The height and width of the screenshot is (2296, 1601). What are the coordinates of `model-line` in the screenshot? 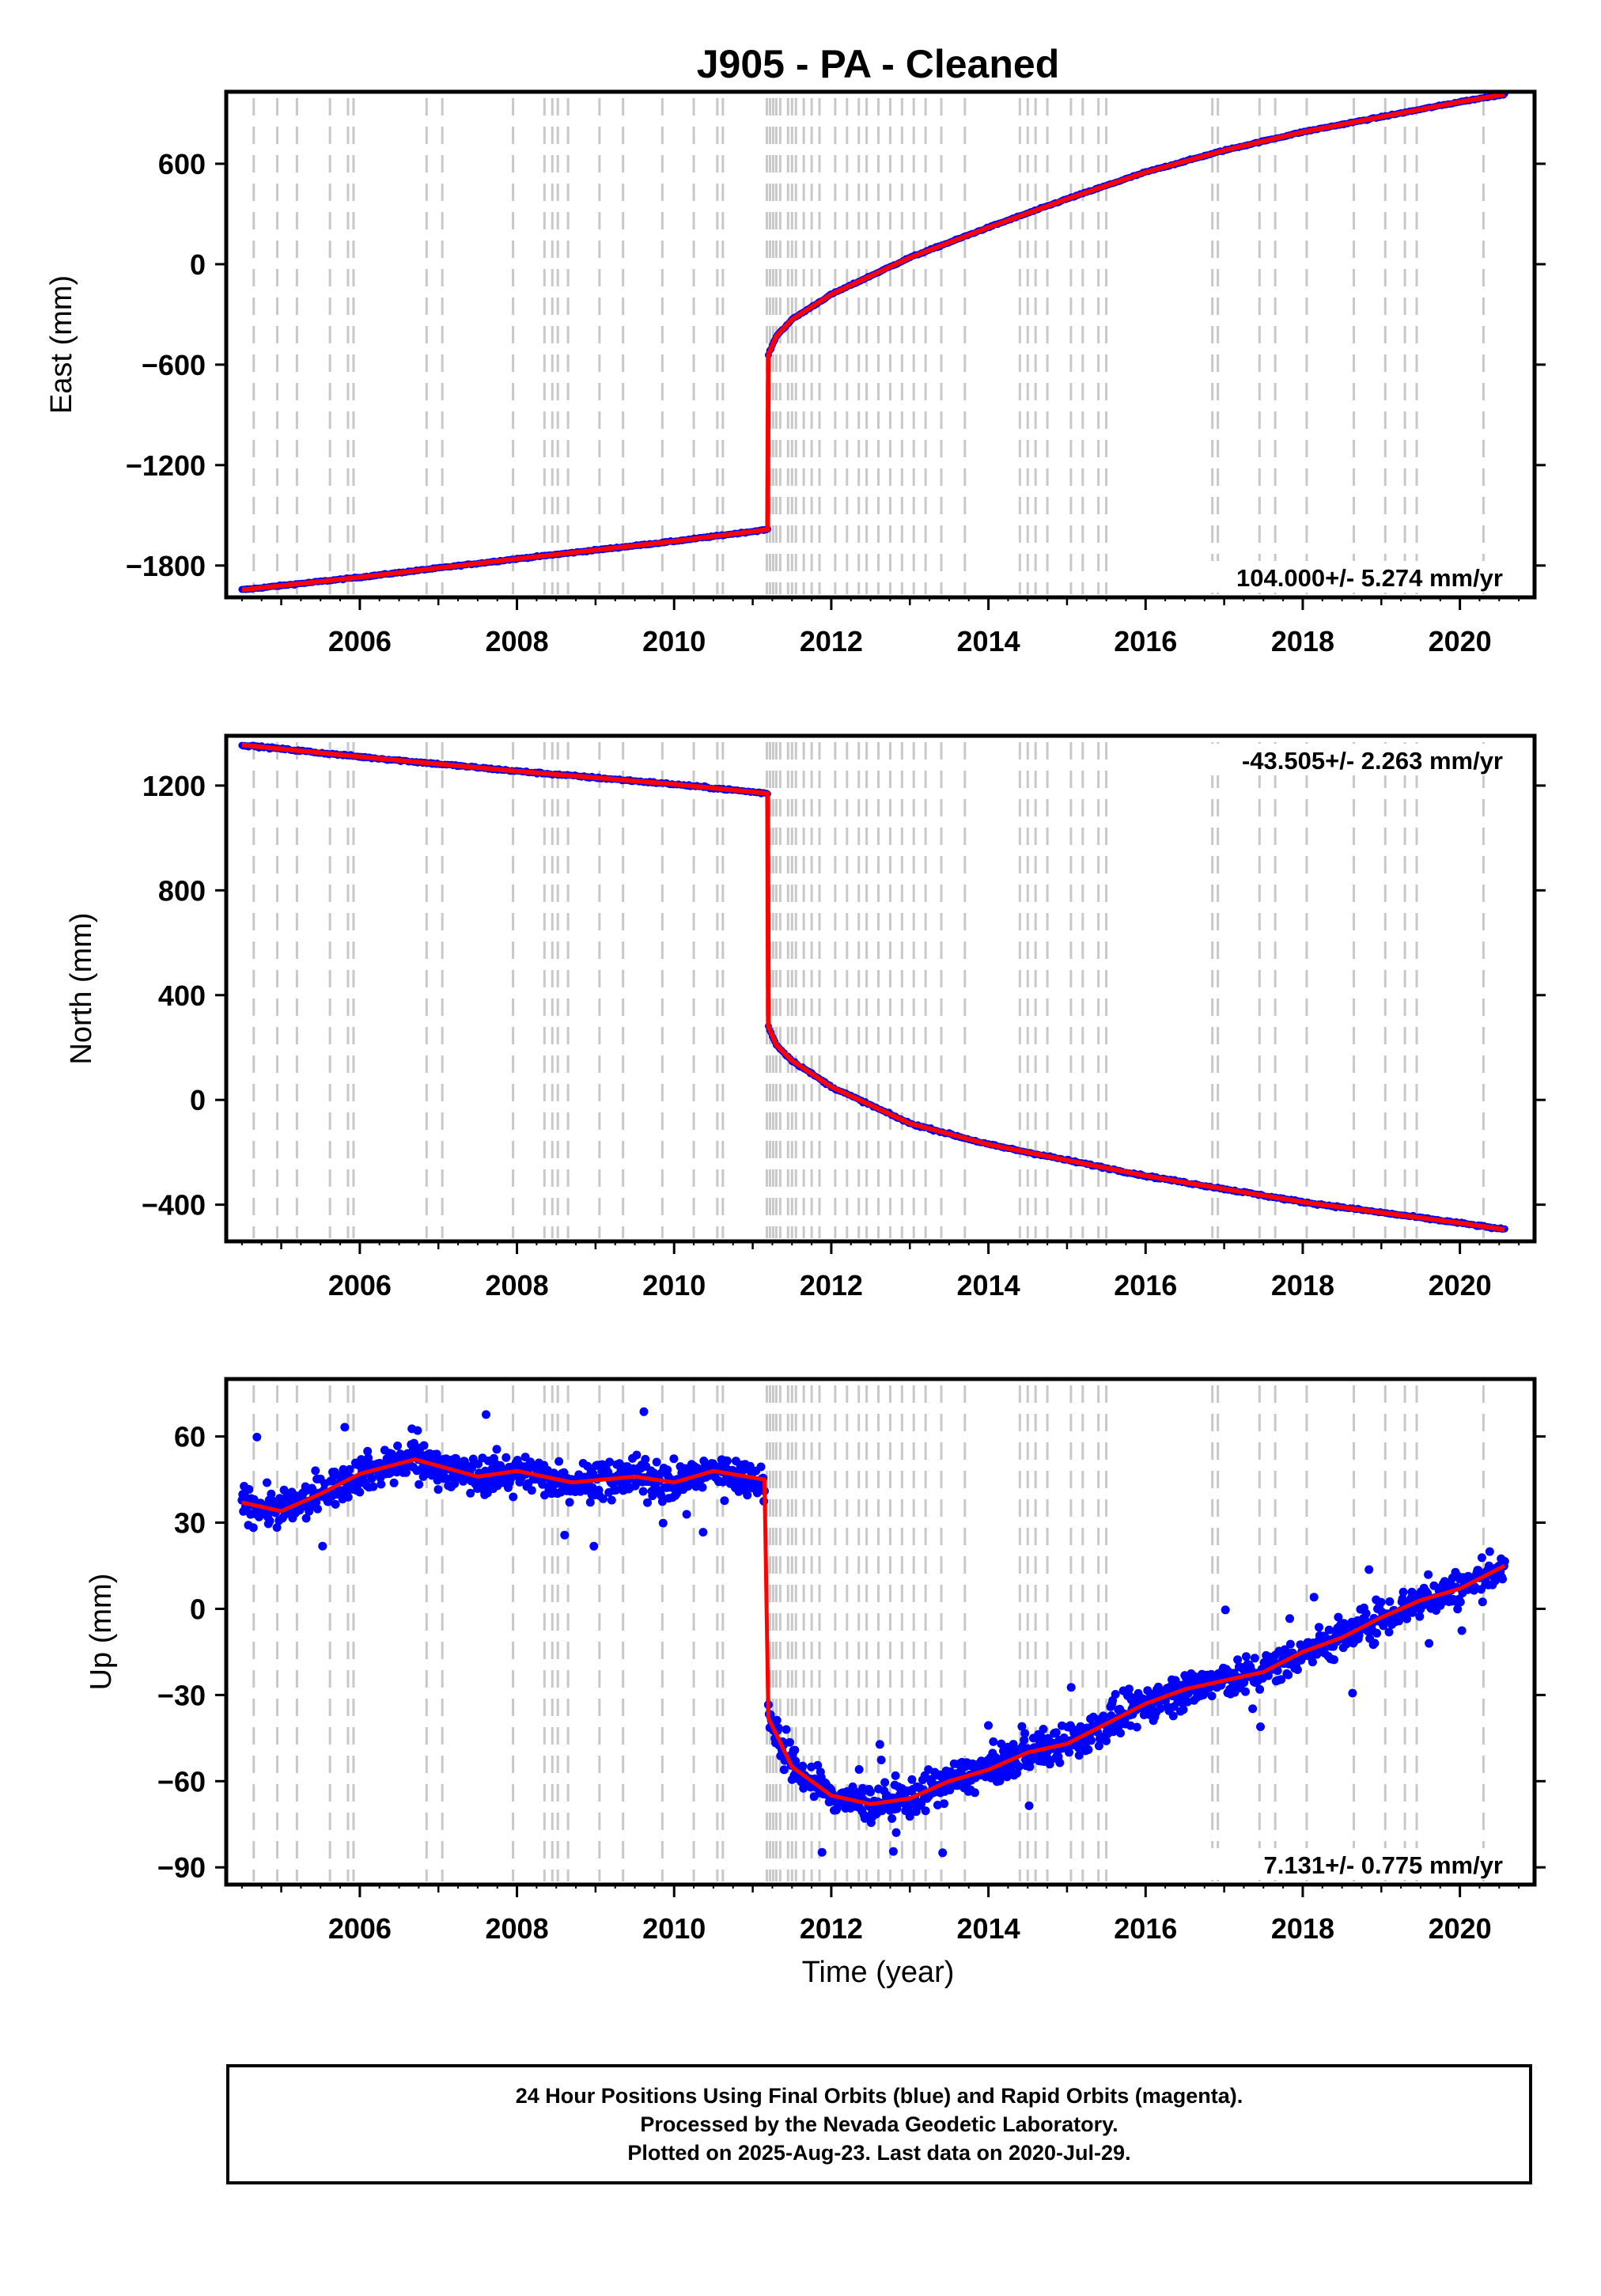 It's located at (874, 1631).